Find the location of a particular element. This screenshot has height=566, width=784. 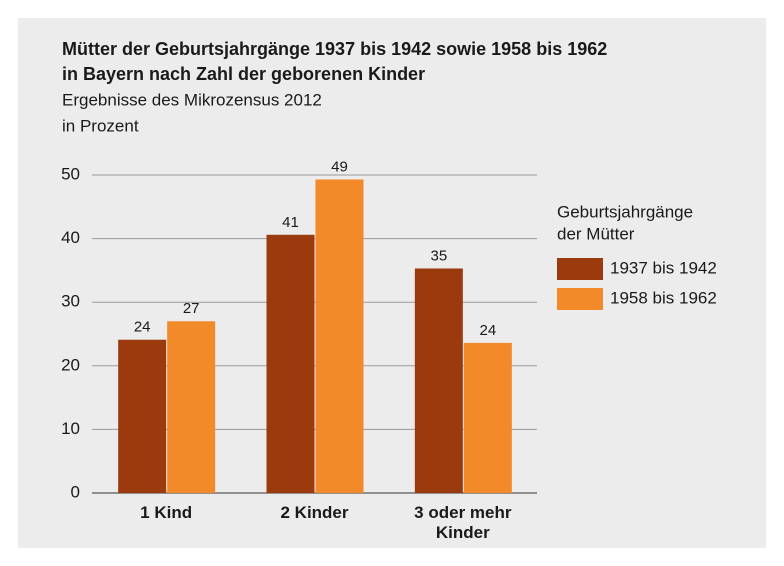

y-tick-label: 20 is located at coordinates (70, 364).